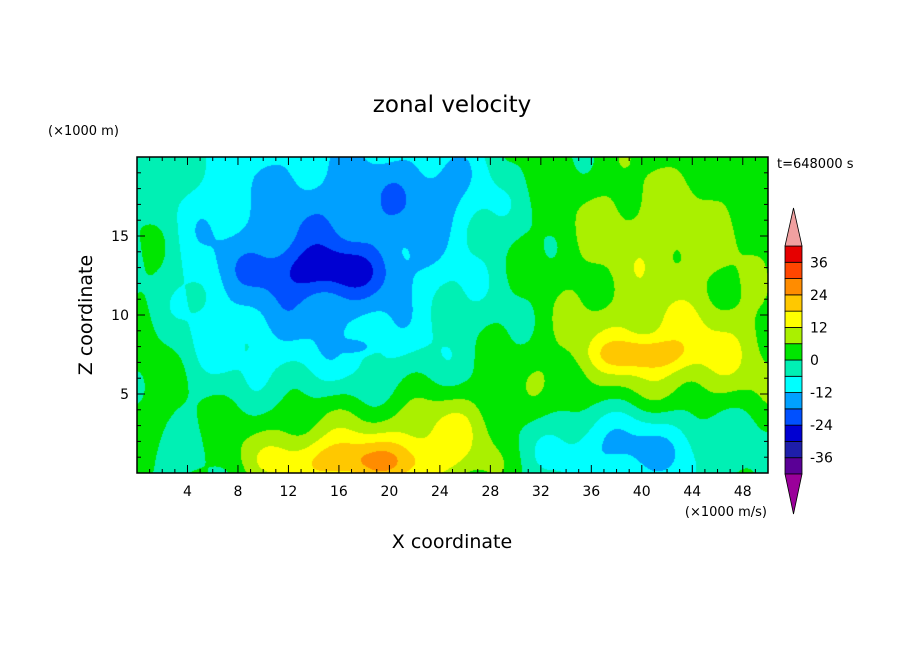 Image resolution: width=904 pixels, height=654 pixels. I want to click on x-tick-label: 44, so click(692, 492).